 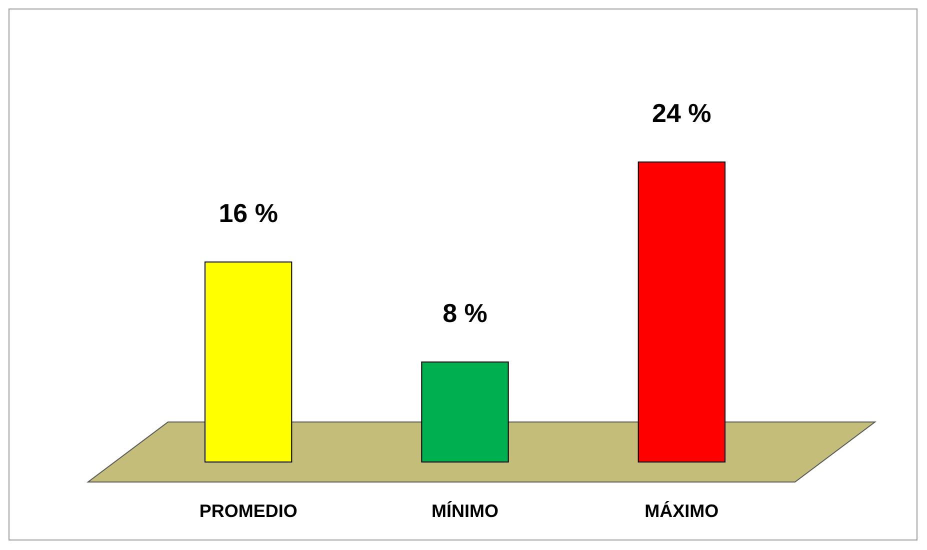 I want to click on data-label: 16 %, so click(x=248, y=213).